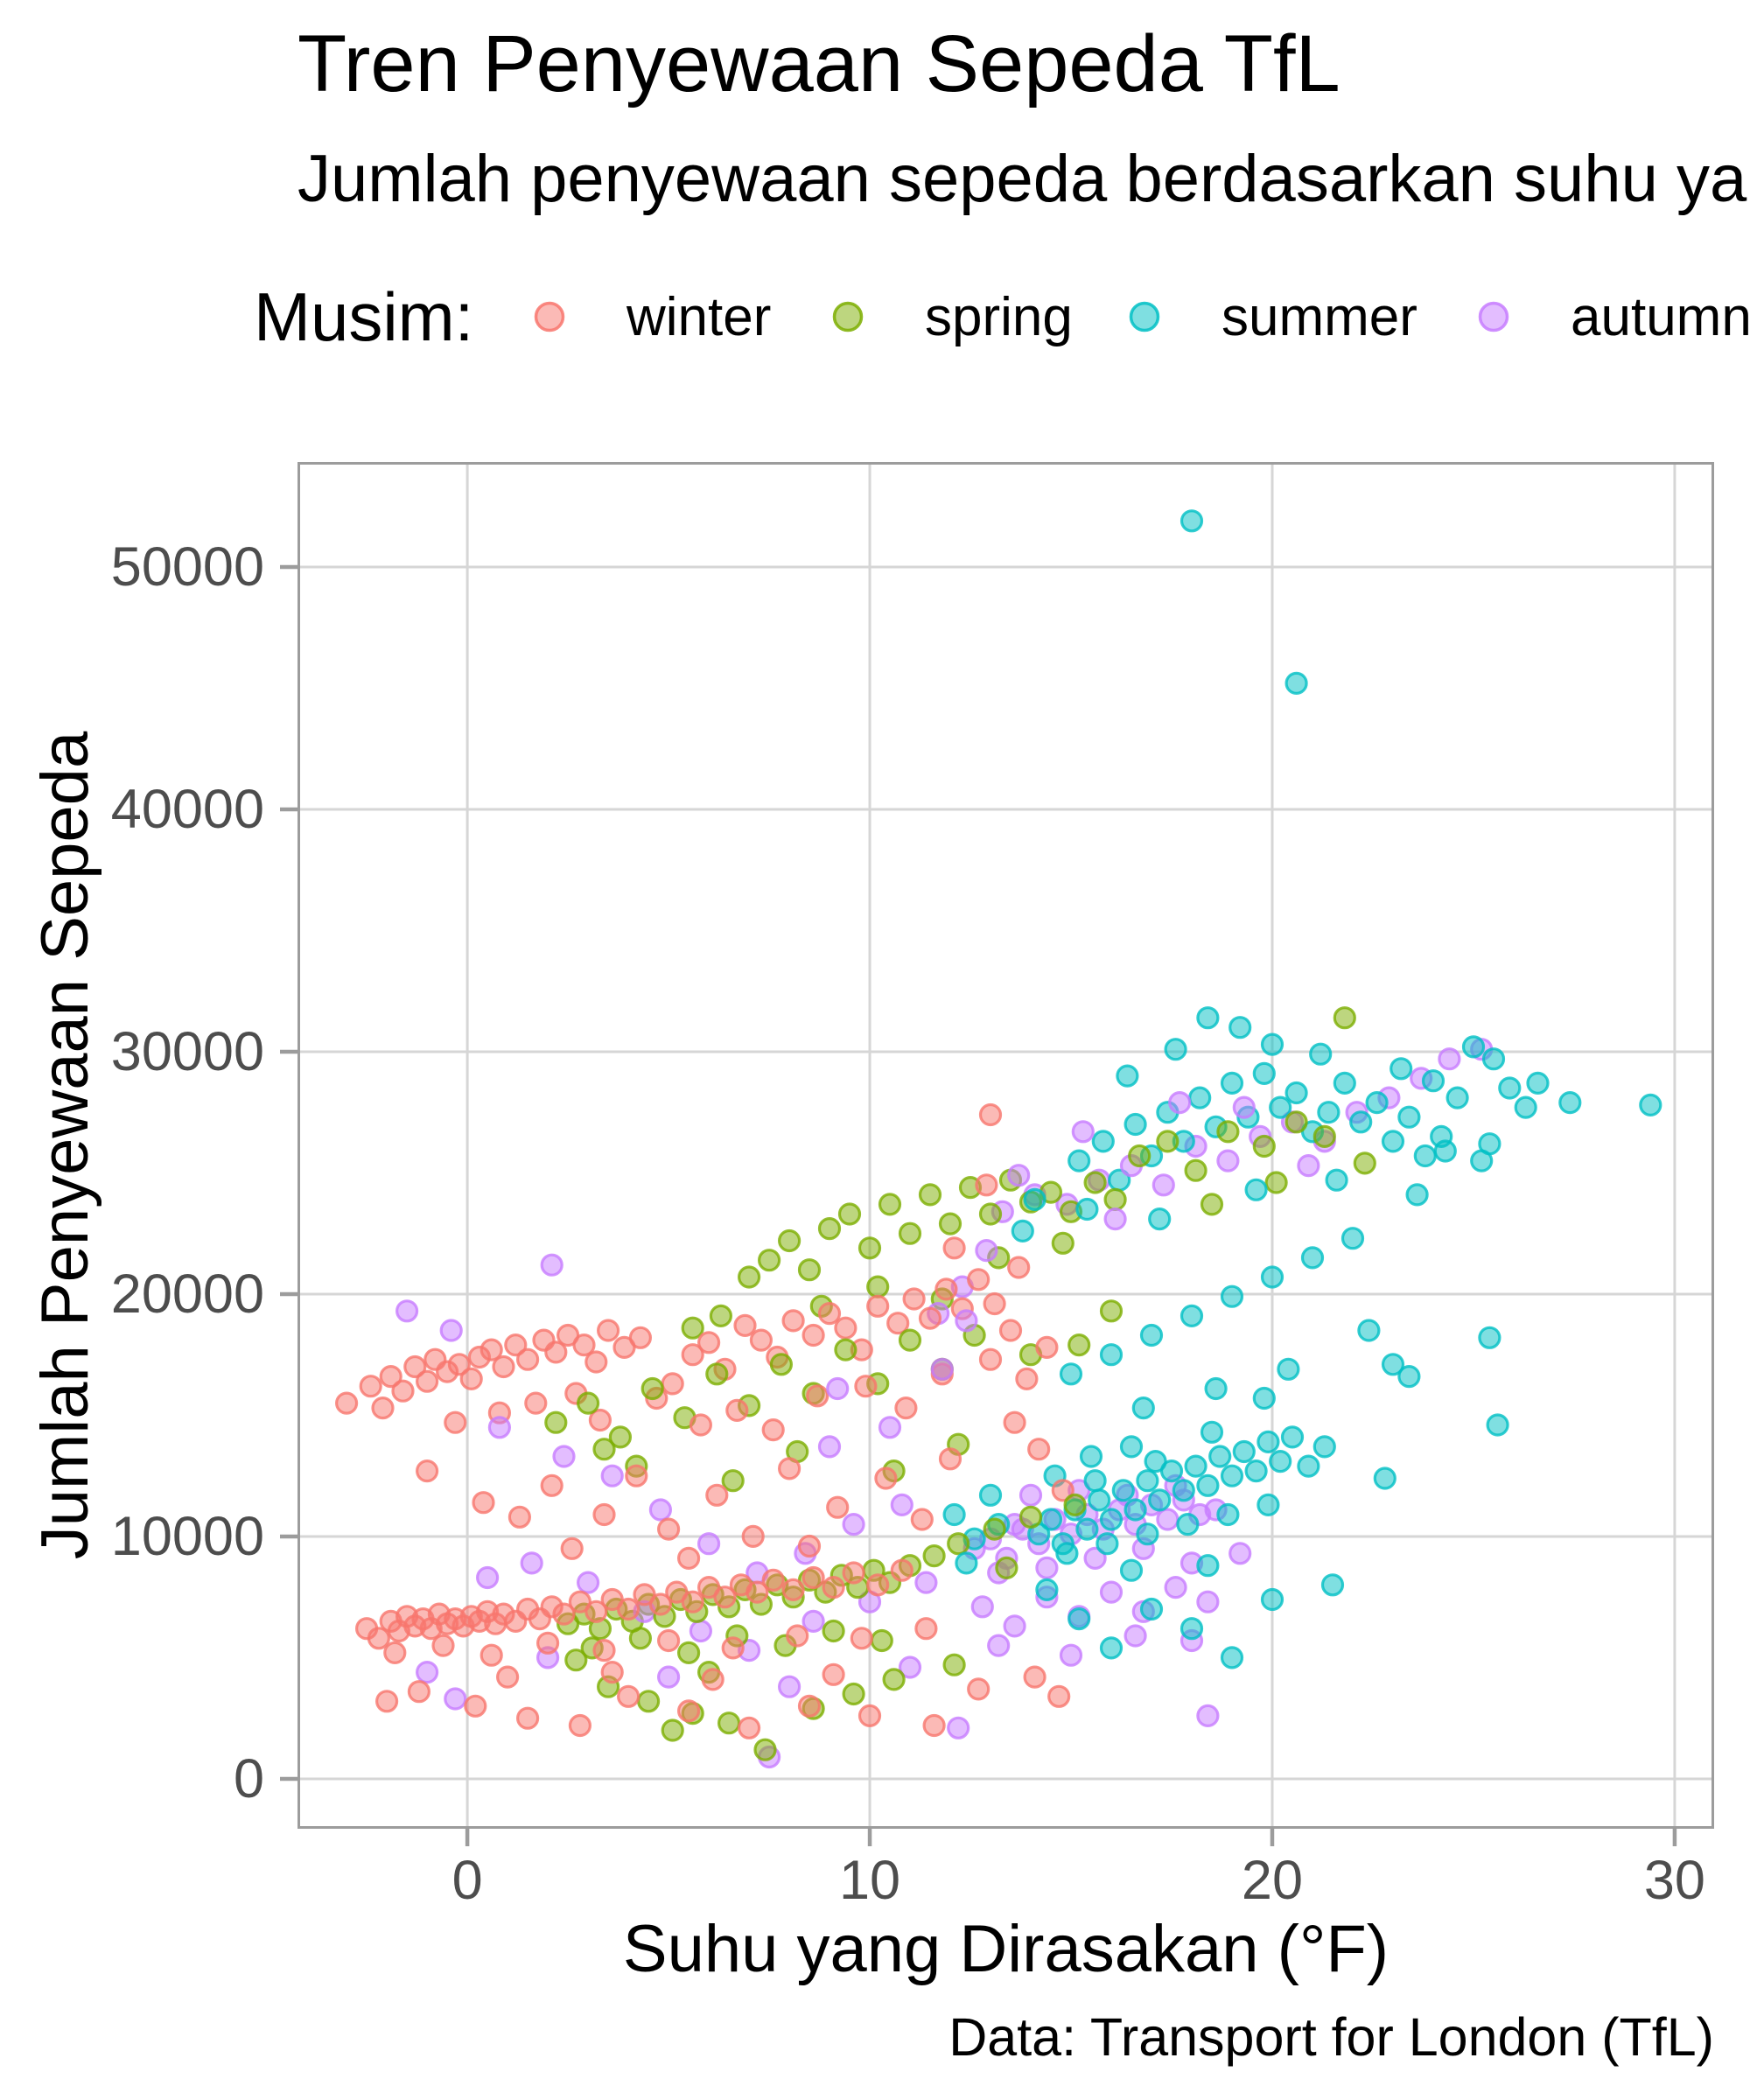  Describe the element at coordinates (875, 316) in the screenshot. I see `legend: Musim: winter spring summer autumn` at that location.